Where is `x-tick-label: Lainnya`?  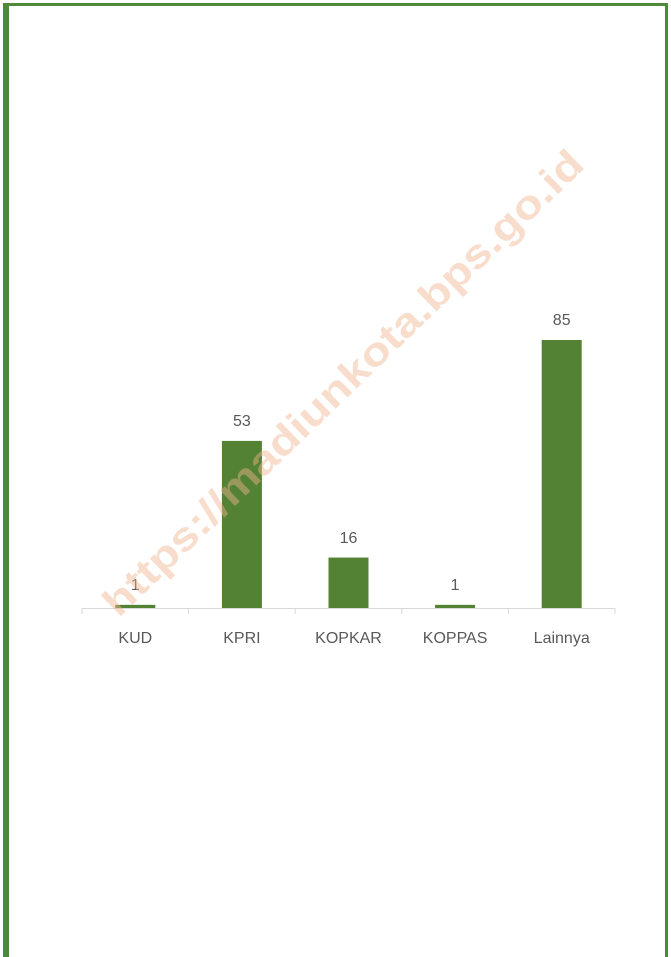
x-tick-label: Lainnya is located at coordinates (562, 638).